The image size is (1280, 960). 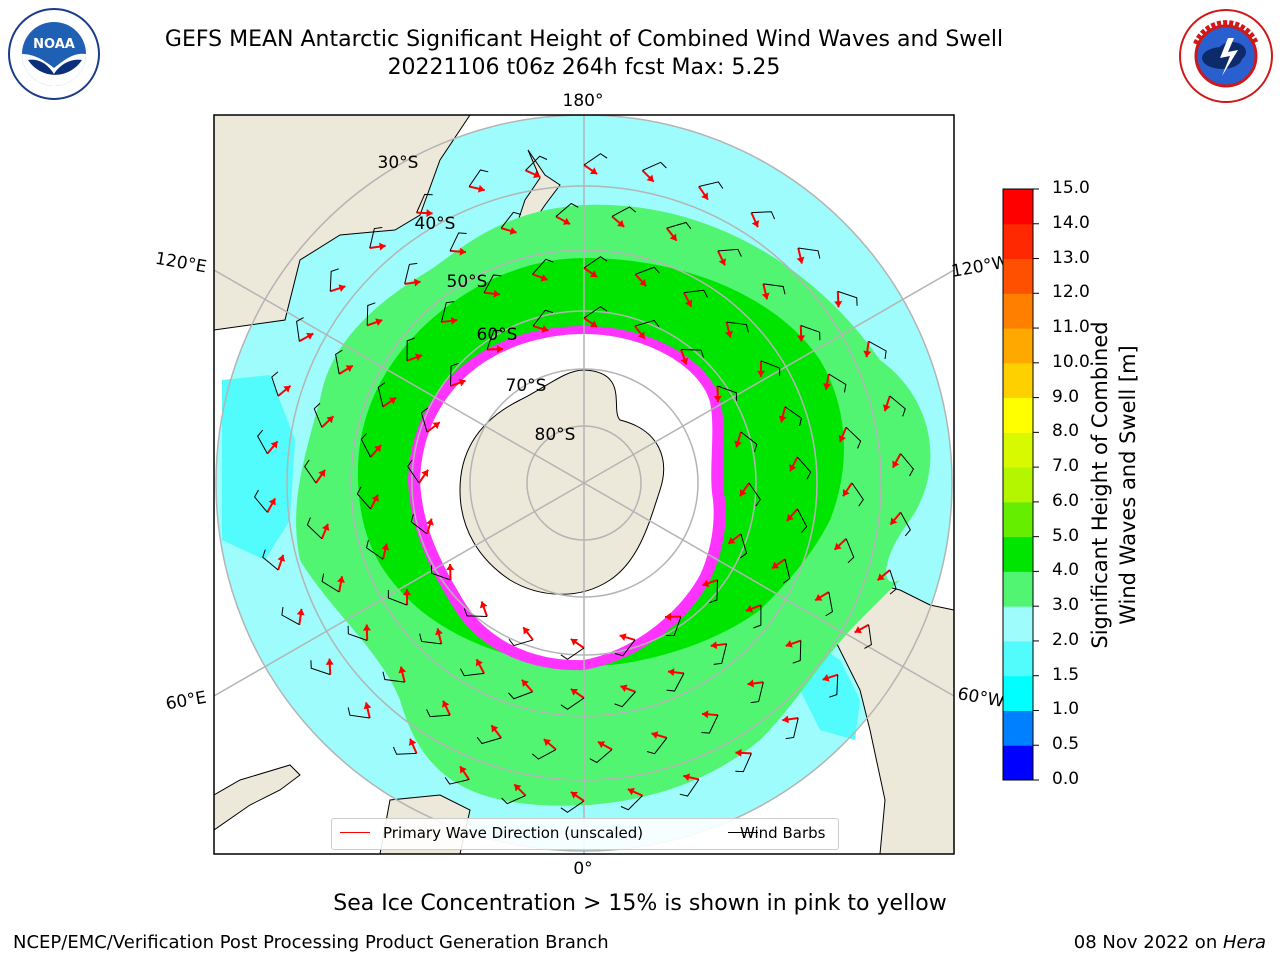 I want to click on land-africa, so click(x=257, y=797).